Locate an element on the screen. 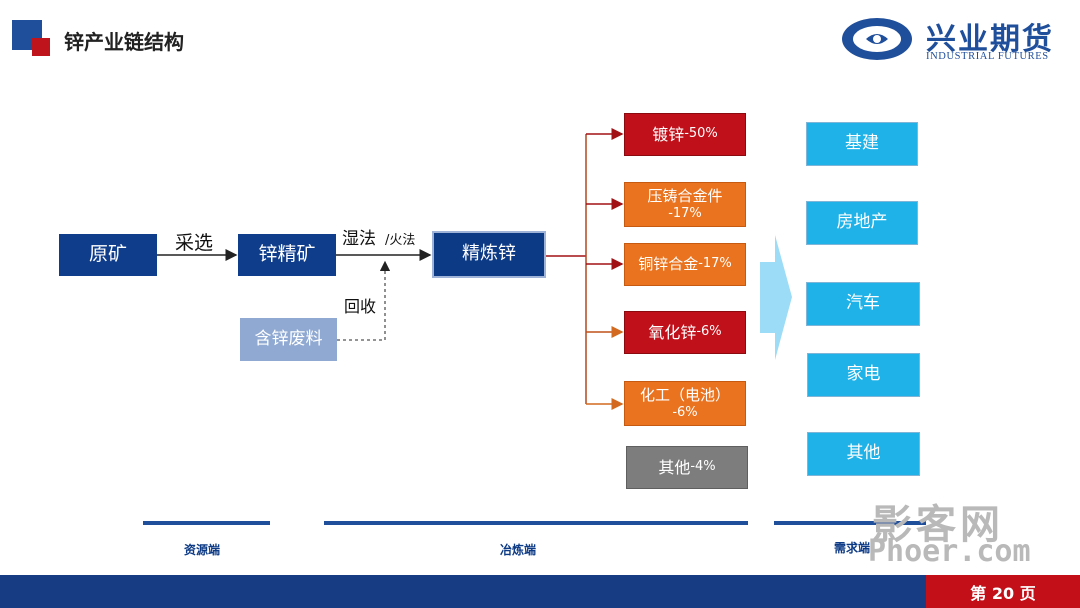 This screenshot has width=1080, height=608. use-diecast-box: 压铸合金件 -17% is located at coordinates (685, 204).